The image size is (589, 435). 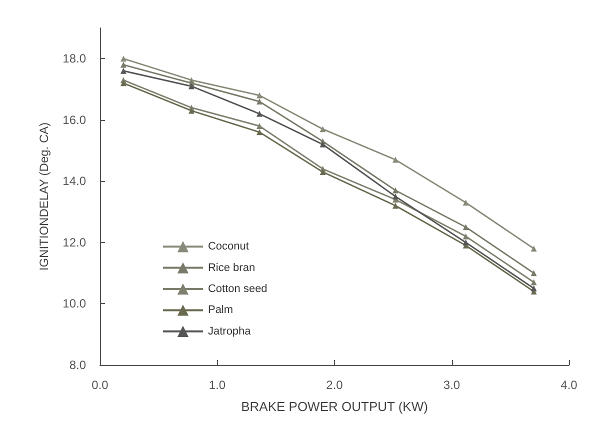 I want to click on x-axis-title: BRAKE POWER OUTPUT (KW), so click(x=334, y=406).